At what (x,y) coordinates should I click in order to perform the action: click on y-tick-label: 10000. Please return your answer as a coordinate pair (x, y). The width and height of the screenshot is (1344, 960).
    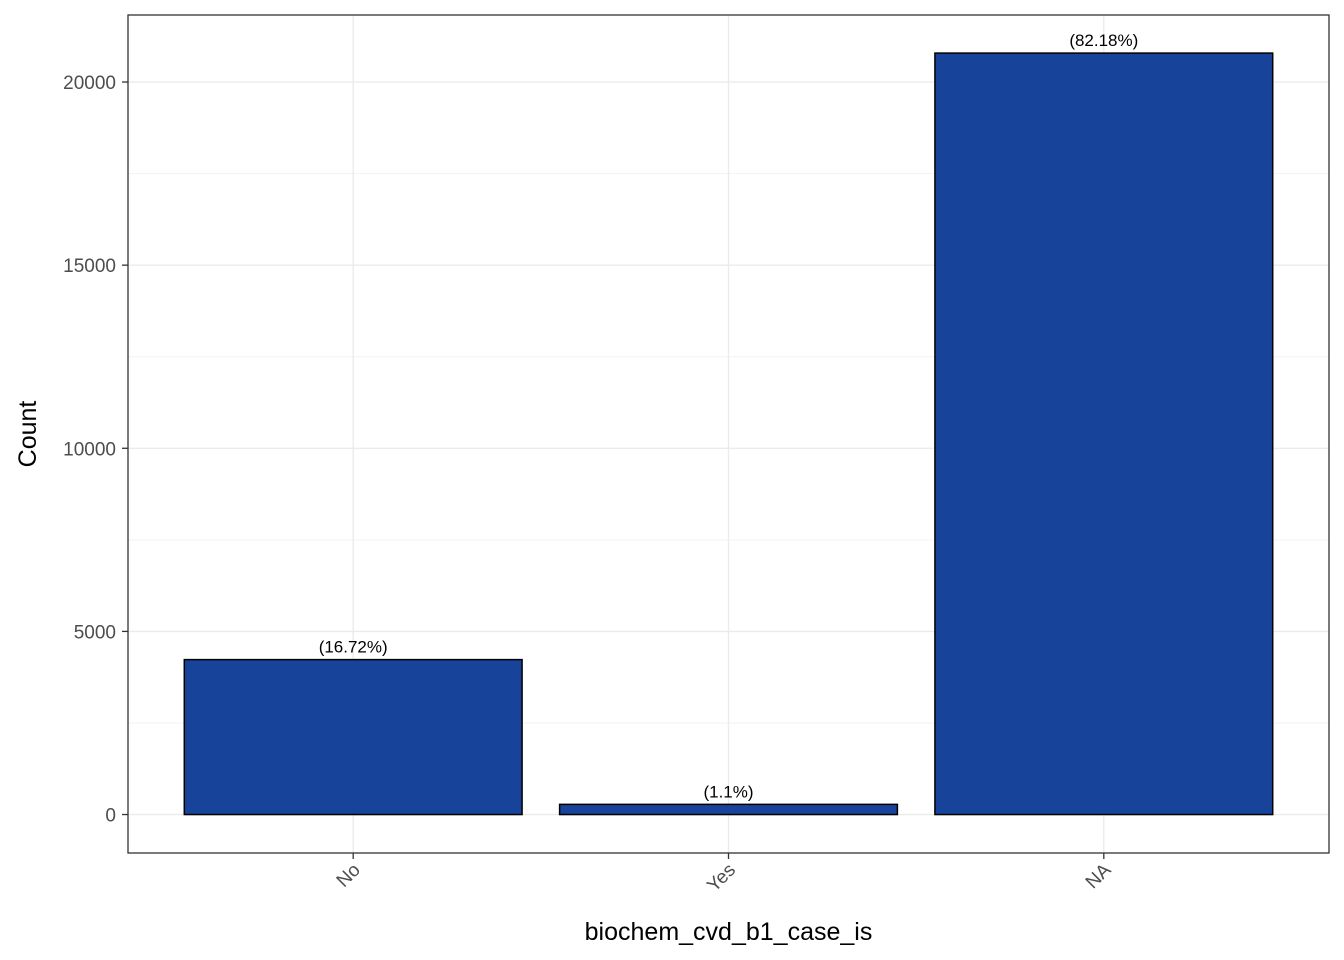
    Looking at the image, I should click on (89, 449).